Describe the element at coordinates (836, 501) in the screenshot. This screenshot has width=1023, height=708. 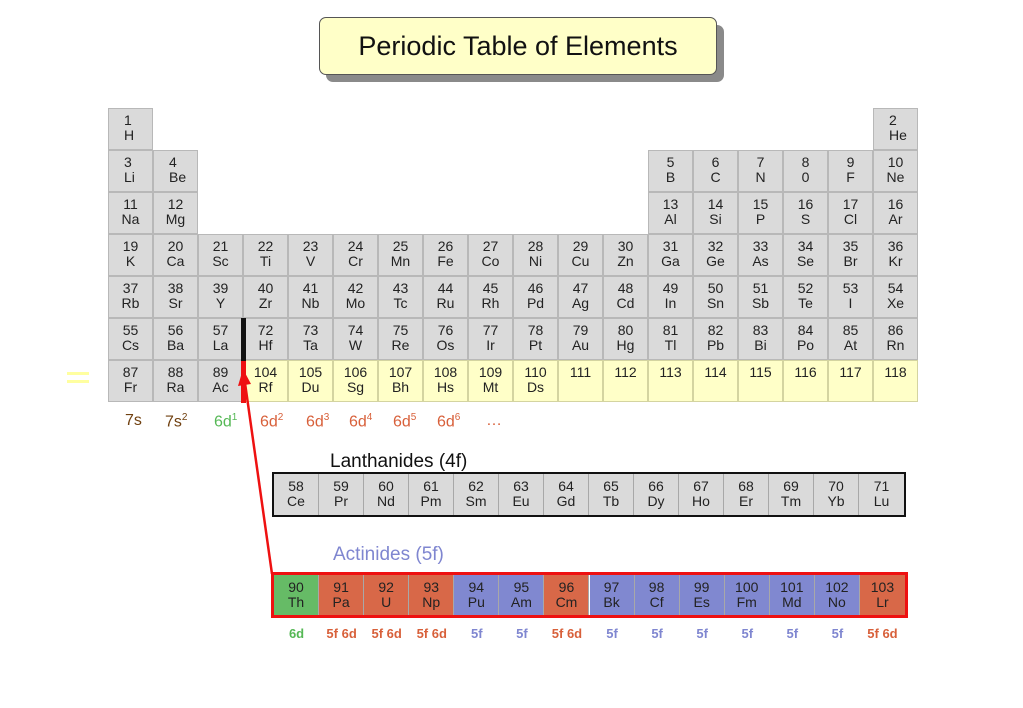
I see `element-symbol: Yb` at that location.